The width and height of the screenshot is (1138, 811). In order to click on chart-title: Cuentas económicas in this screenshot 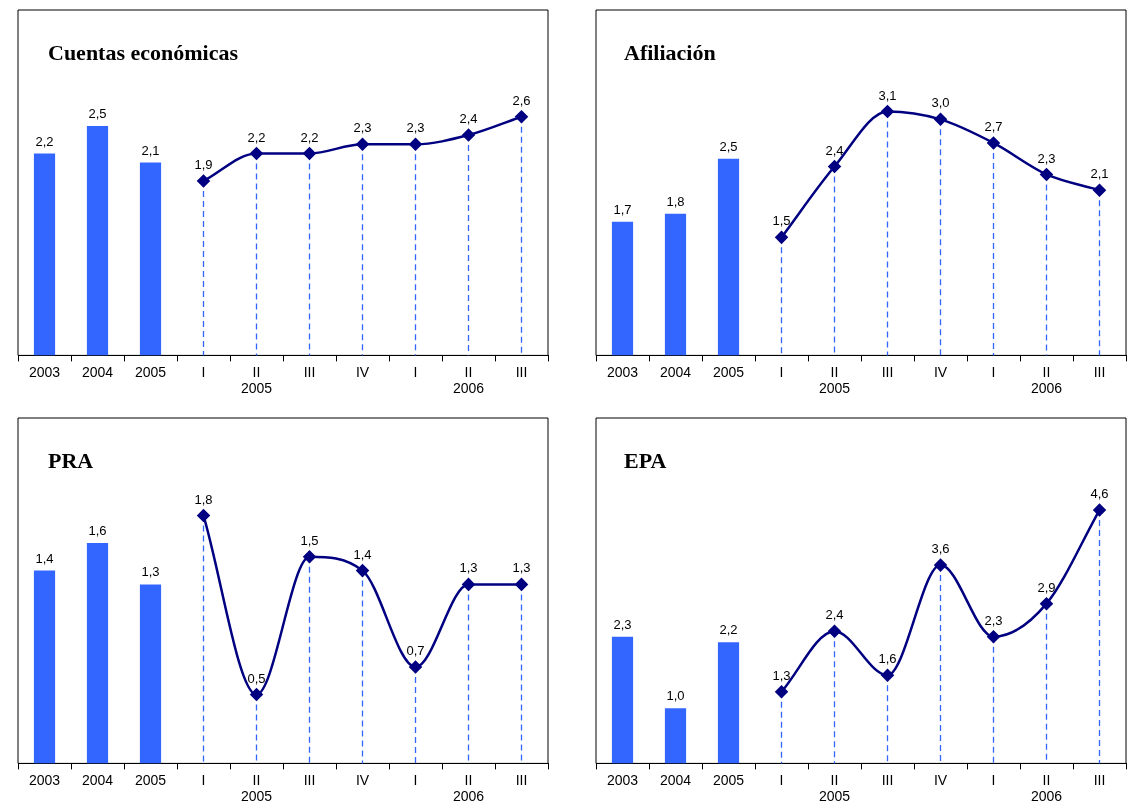, I will do `click(143, 52)`.